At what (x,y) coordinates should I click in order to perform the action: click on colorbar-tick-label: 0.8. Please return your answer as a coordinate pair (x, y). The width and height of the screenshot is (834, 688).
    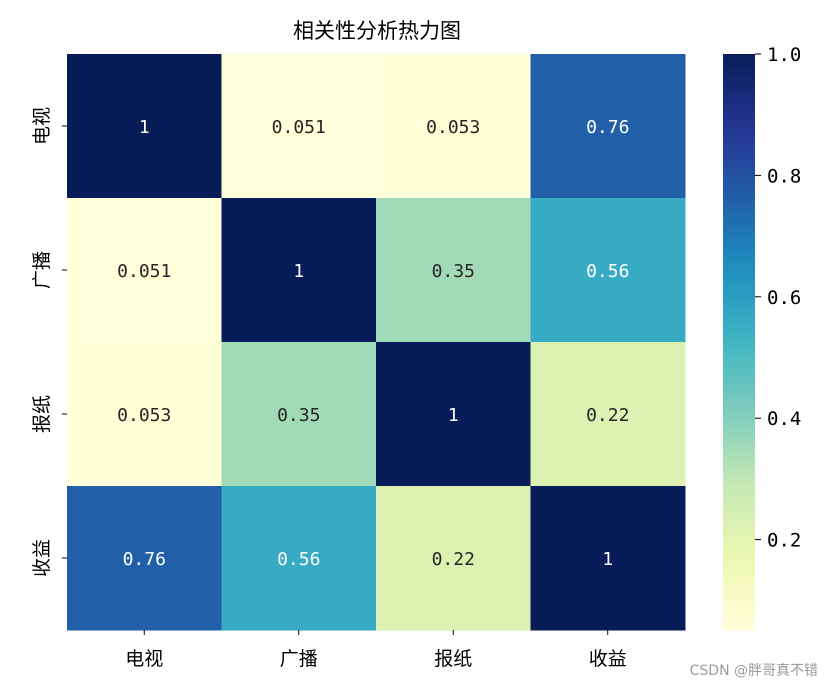
    Looking at the image, I should click on (784, 176).